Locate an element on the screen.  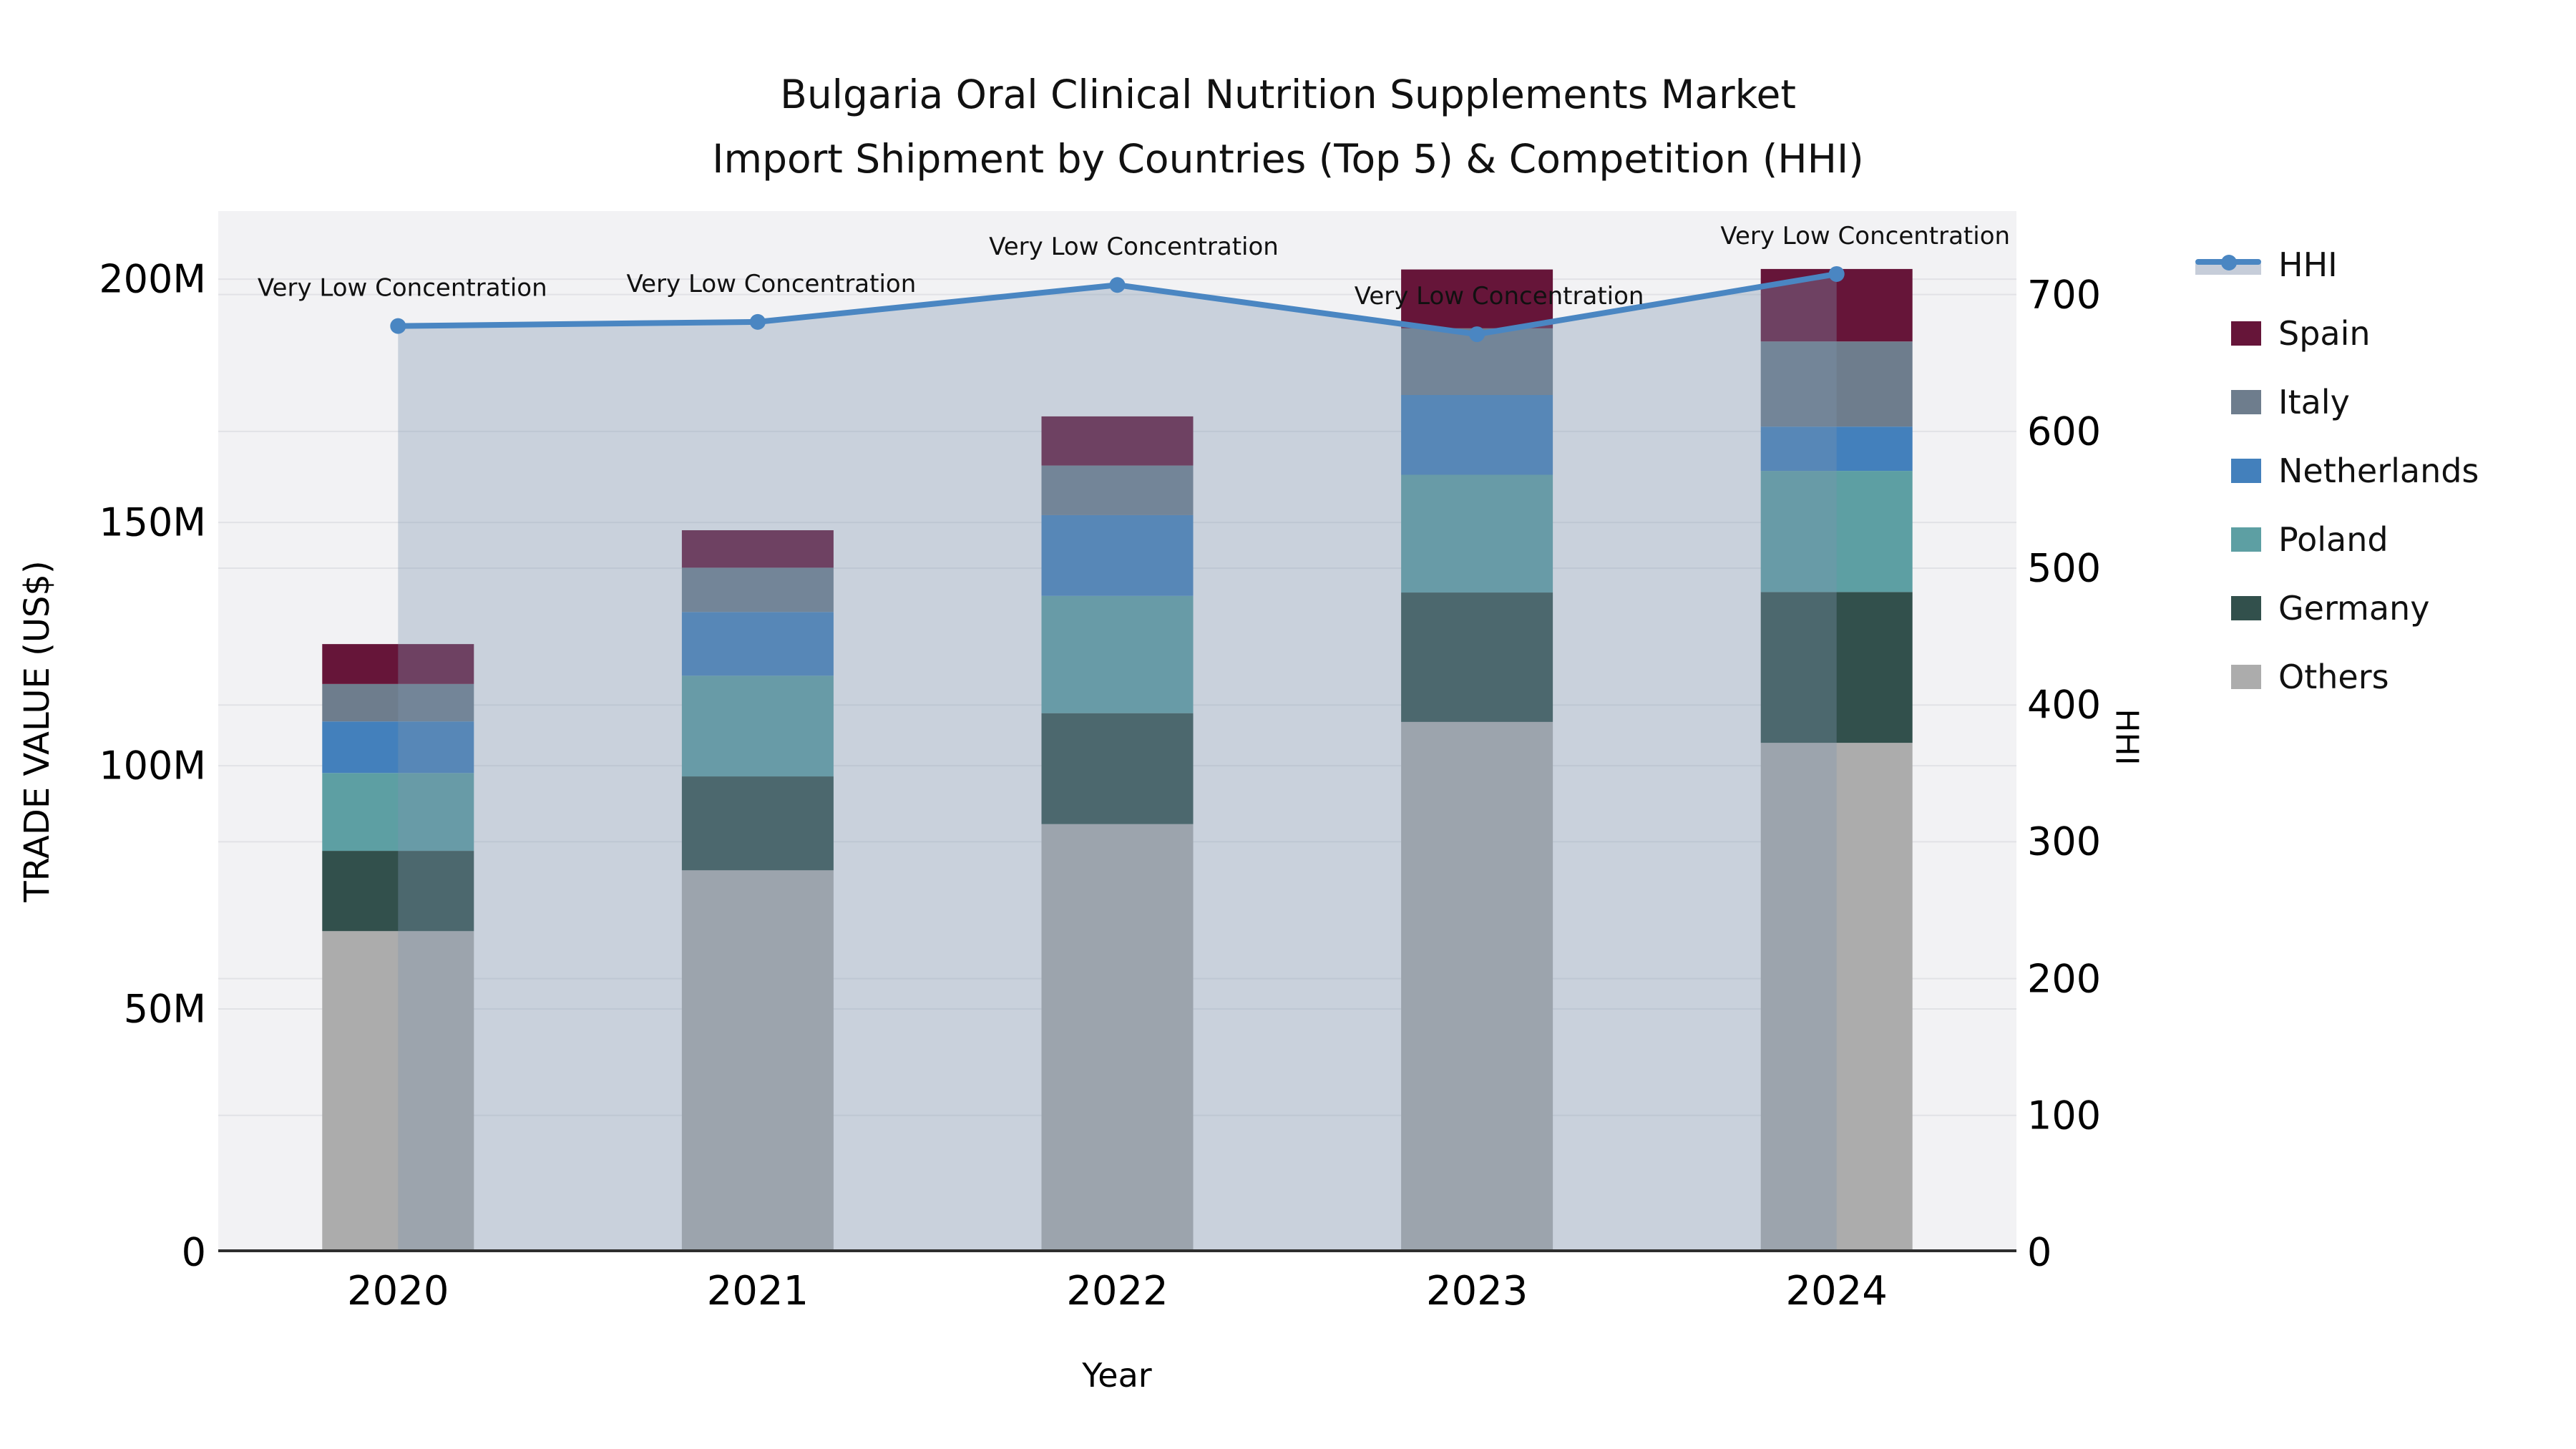
legend-item-germany: Germany is located at coordinates (2355, 608).